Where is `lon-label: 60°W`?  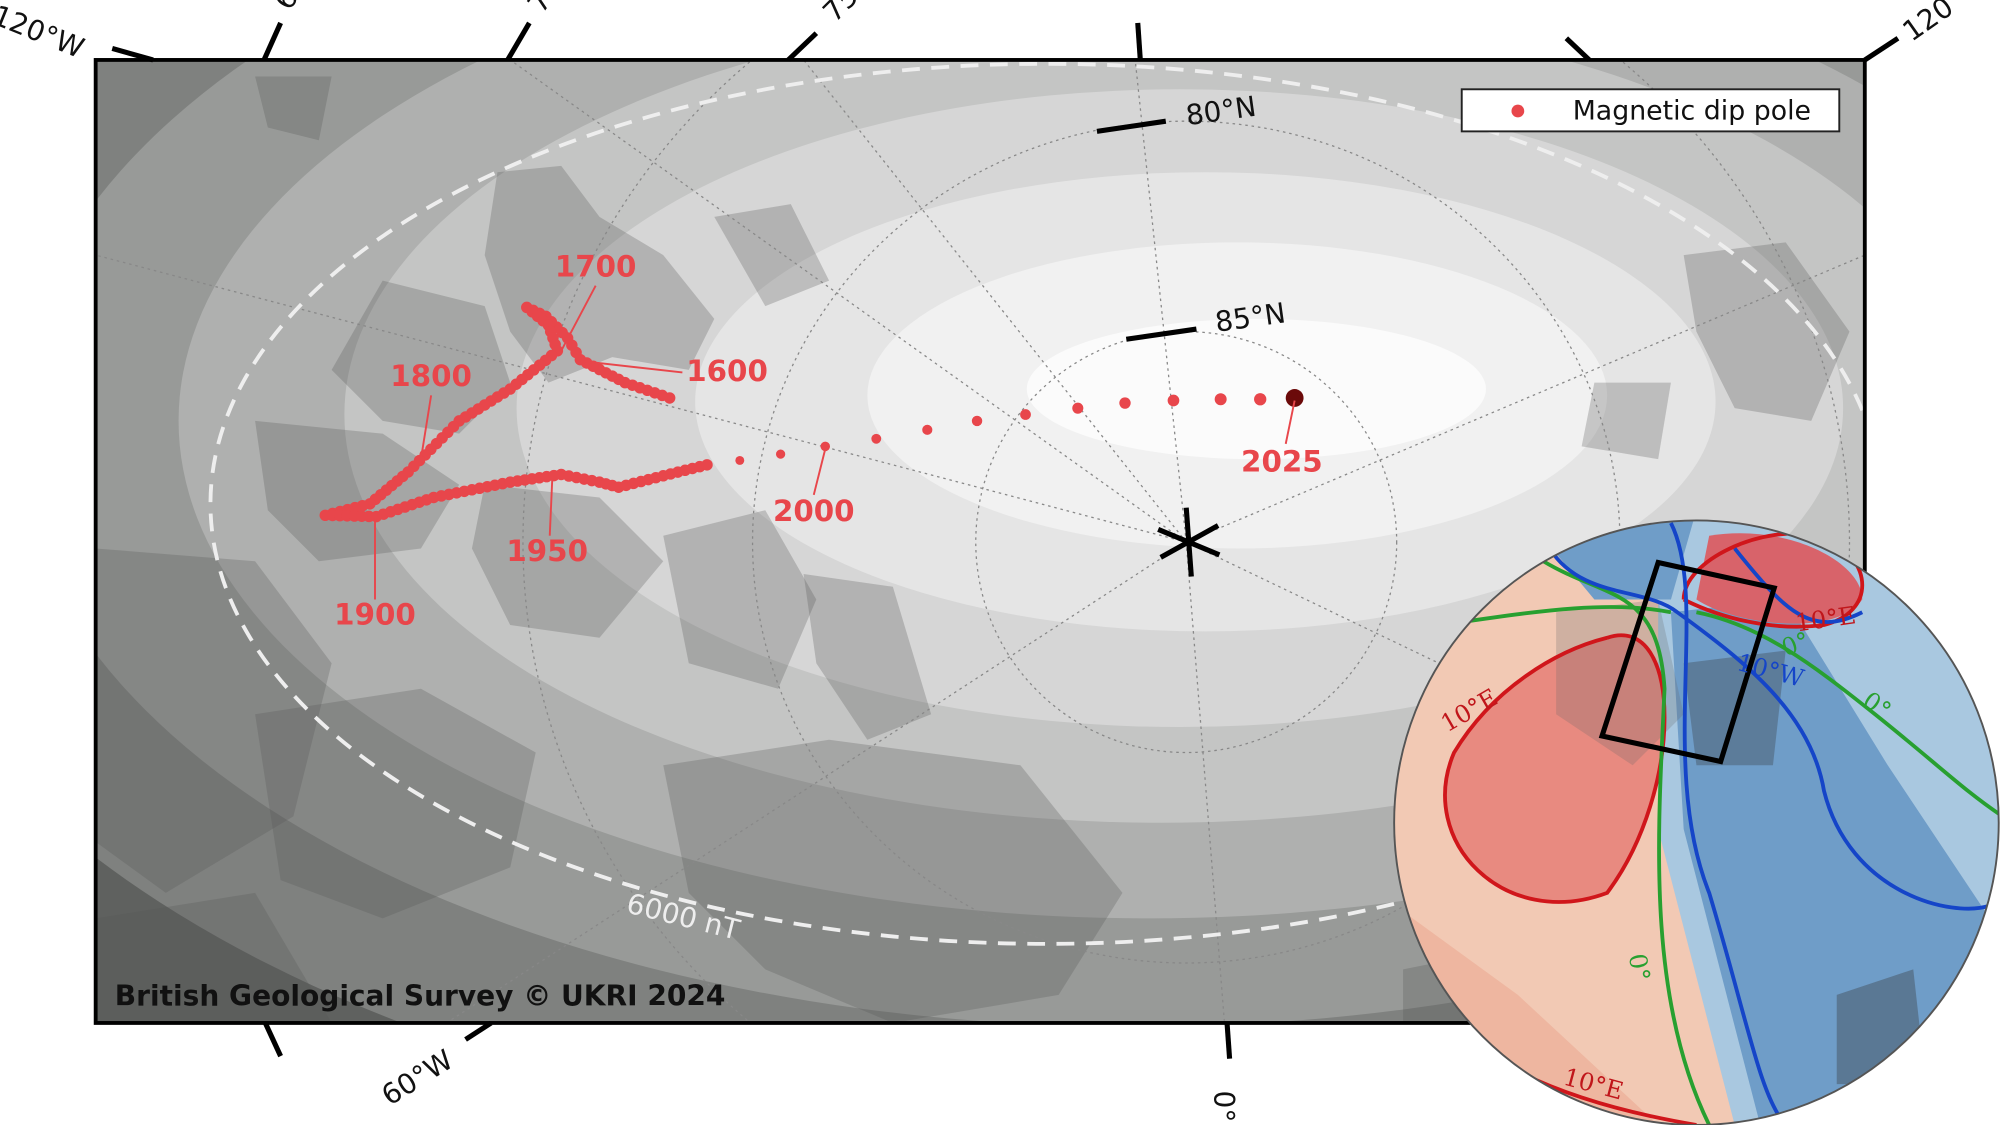
lon-label: 60°W is located at coordinates (417, 1077).